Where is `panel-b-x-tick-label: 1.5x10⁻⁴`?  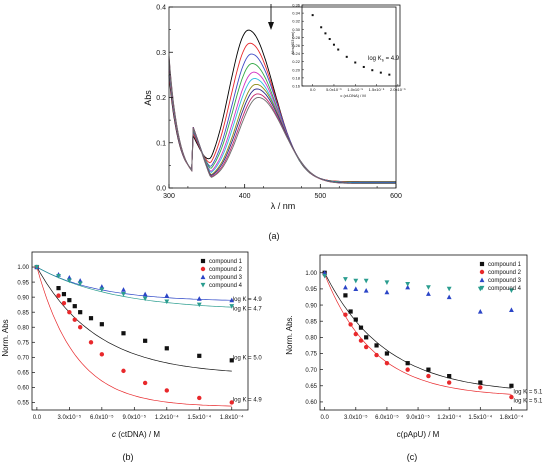
panel-b-x-tick-label: 1.5x10⁻⁴ is located at coordinates (199, 417).